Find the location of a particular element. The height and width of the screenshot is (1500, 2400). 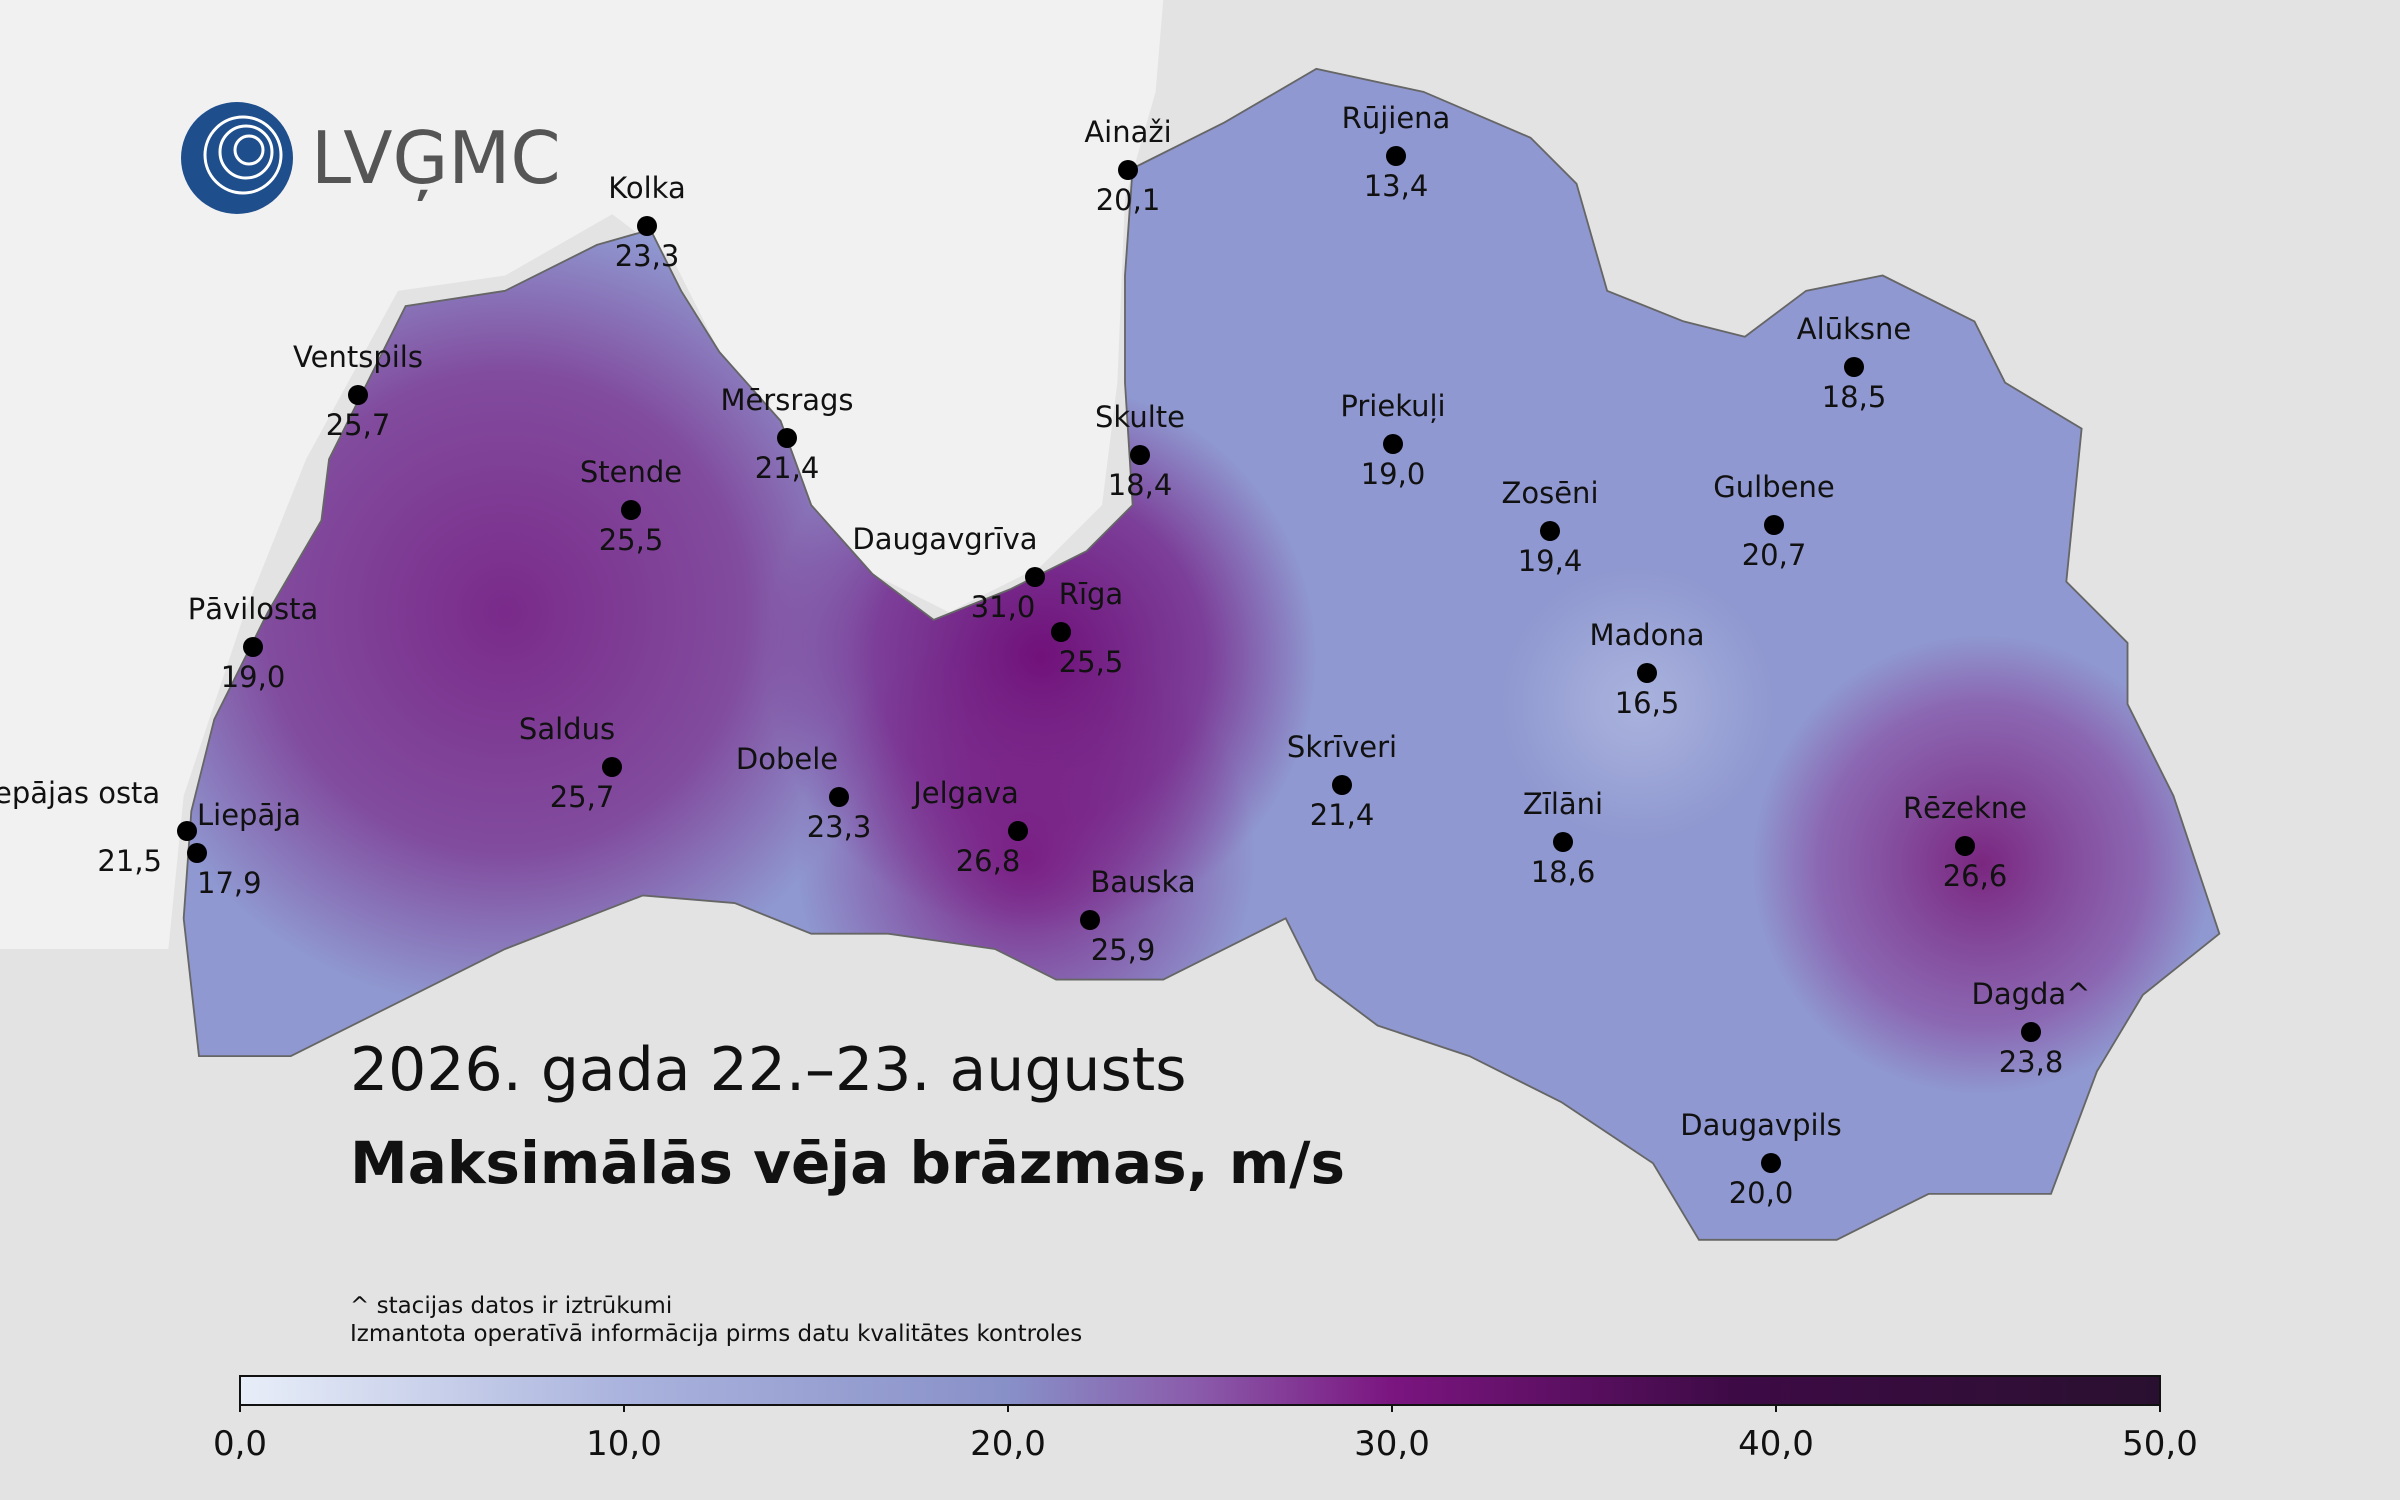

station-name: Priekuļi is located at coordinates (1392, 406).